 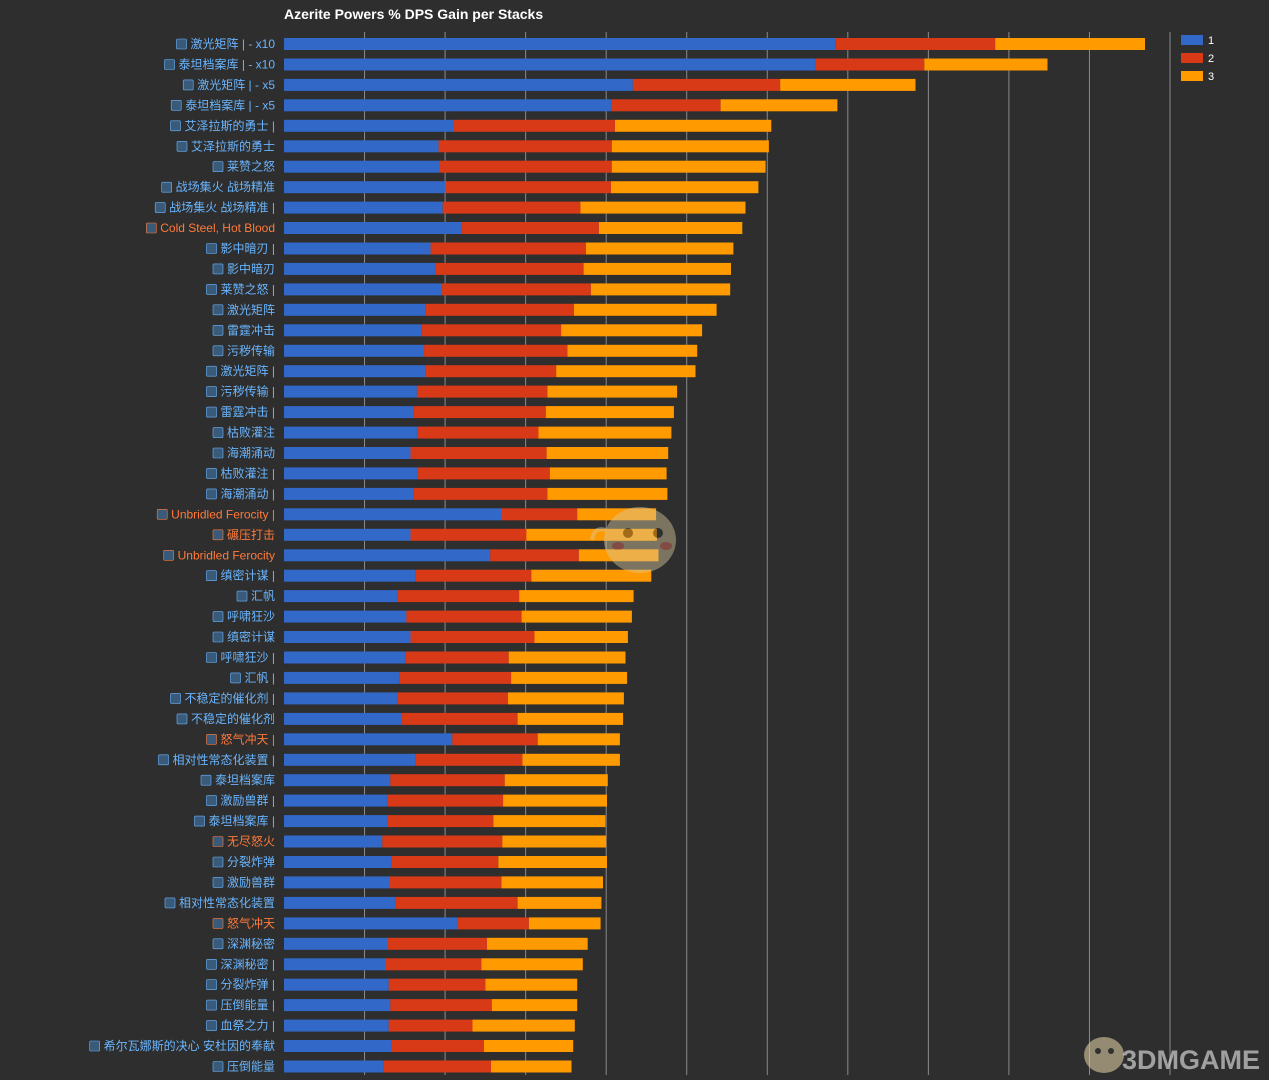 What do you see at coordinates (251, 166) in the screenshot?
I see `row-label: 莱赞之怒` at bounding box center [251, 166].